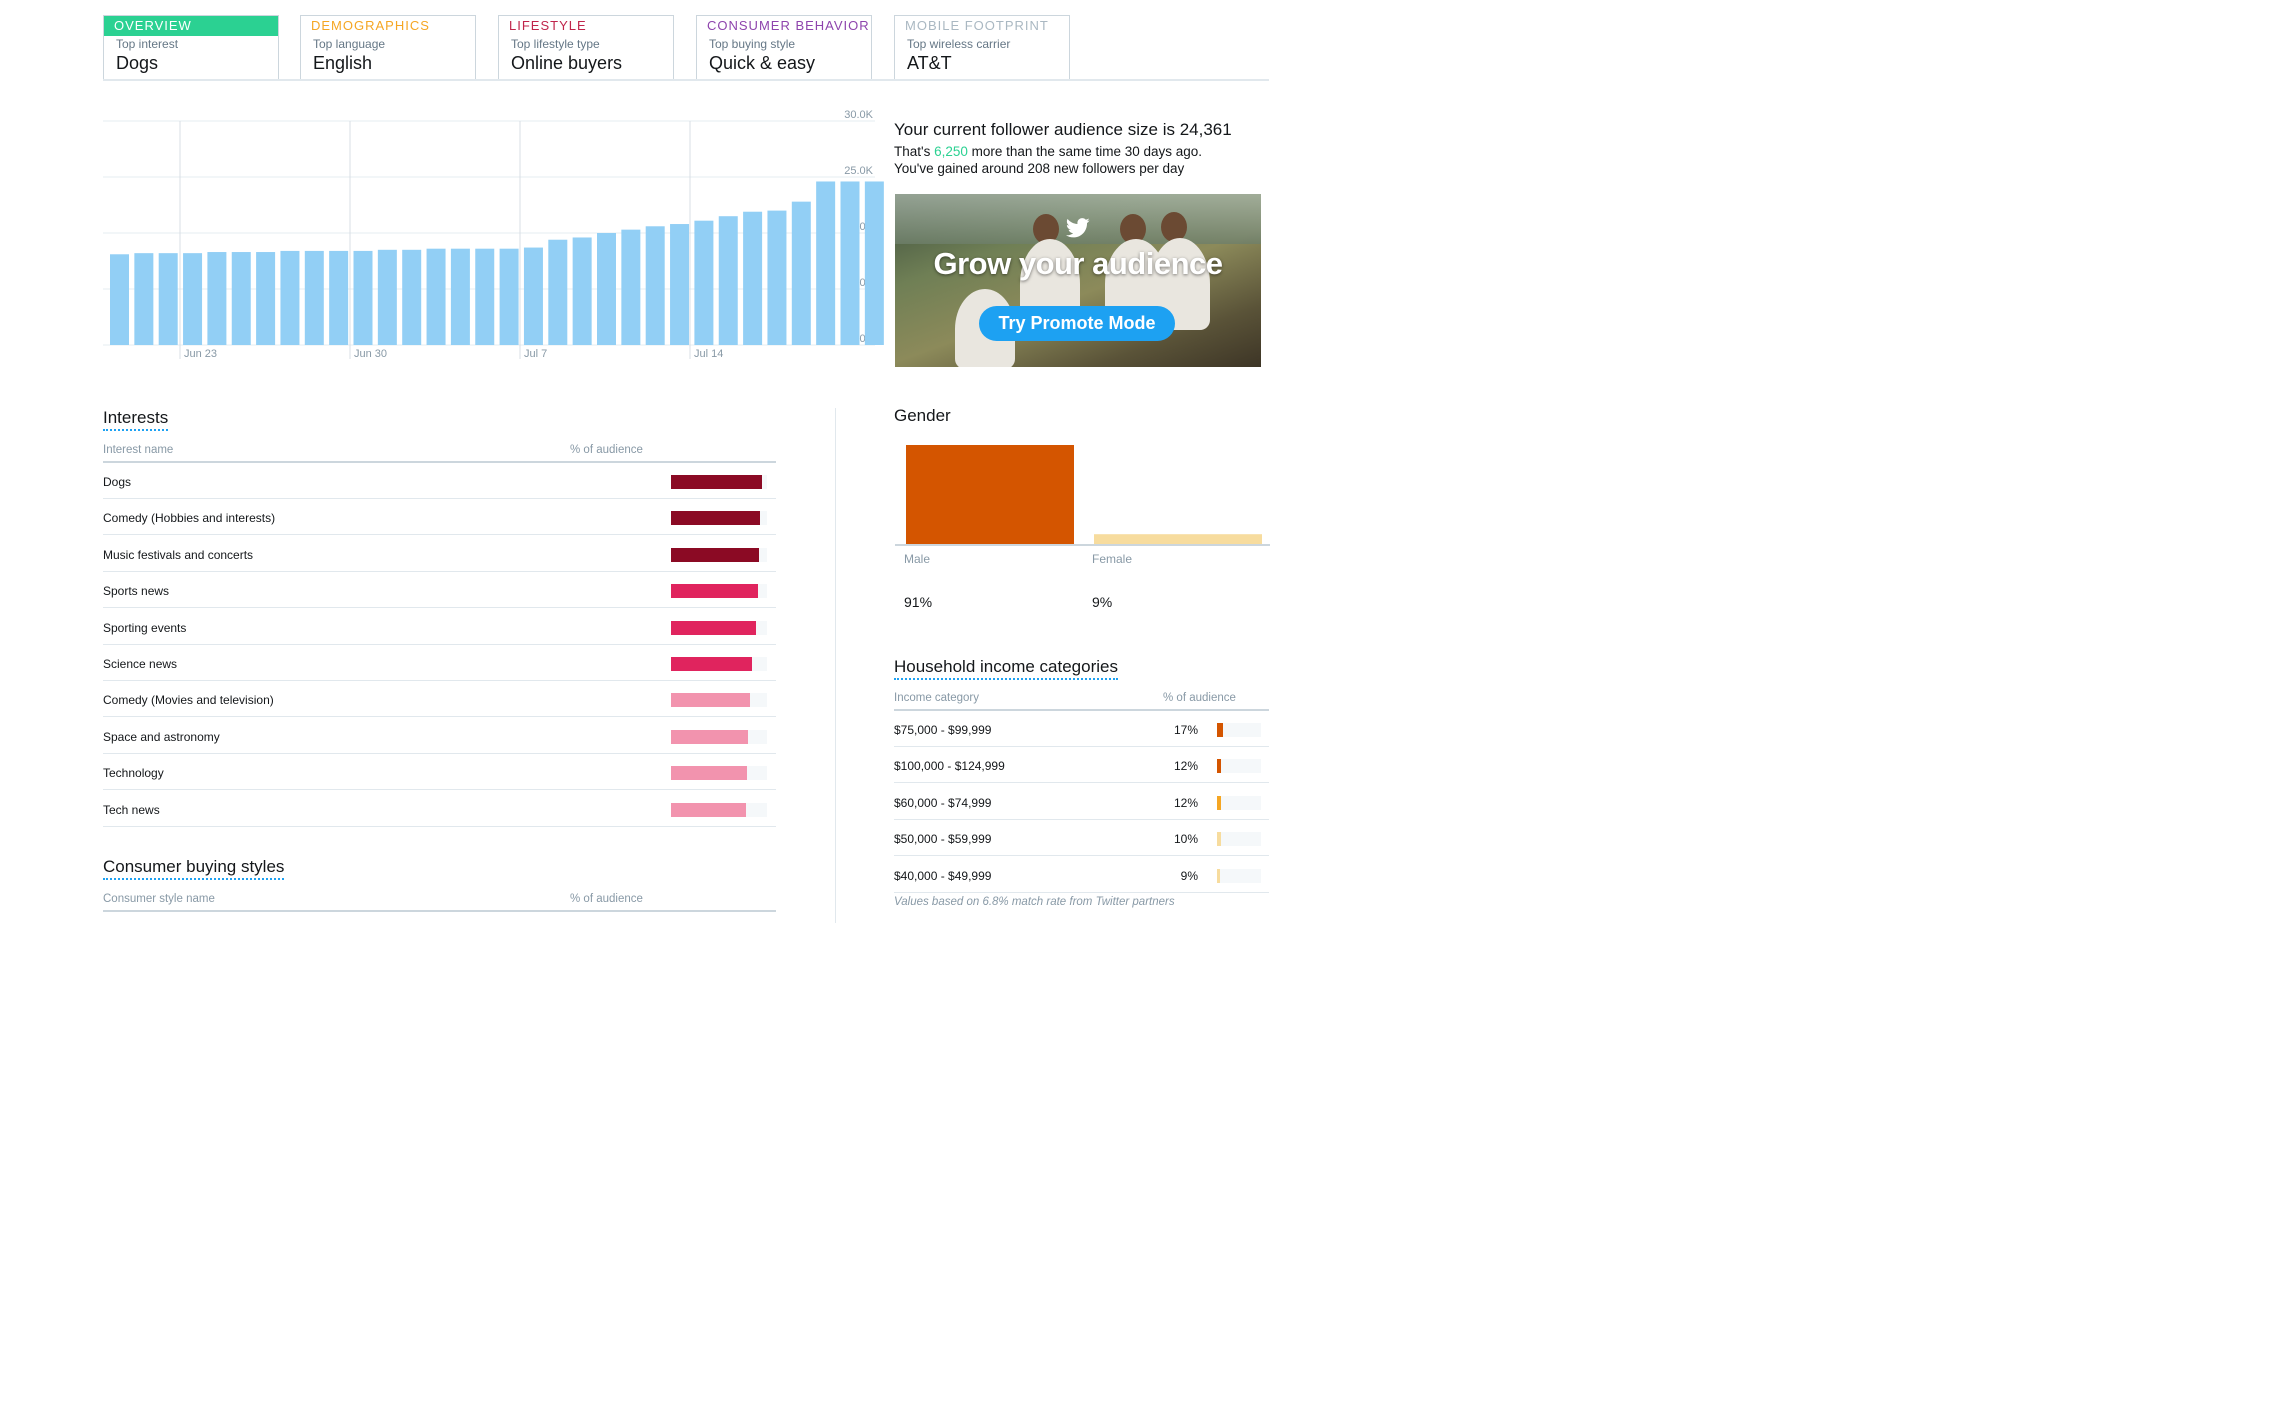 The width and height of the screenshot is (2272, 1402). What do you see at coordinates (137, 63) in the screenshot?
I see `tab-overview-value: Dogs` at bounding box center [137, 63].